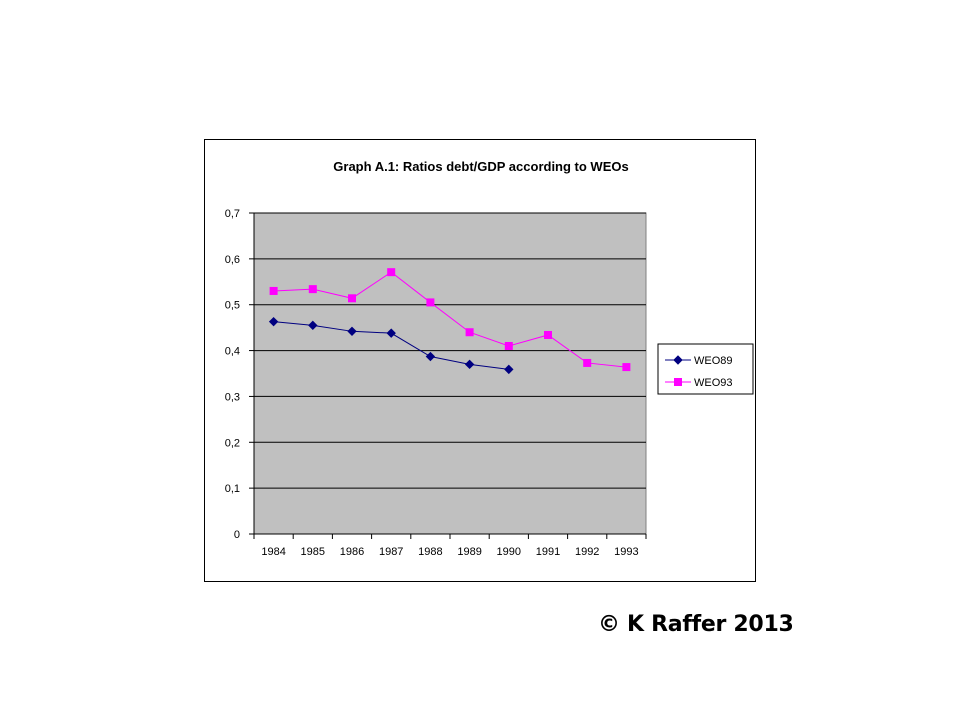  Describe the element at coordinates (232, 443) in the screenshot. I see `y-tick-label: 0,2` at that location.